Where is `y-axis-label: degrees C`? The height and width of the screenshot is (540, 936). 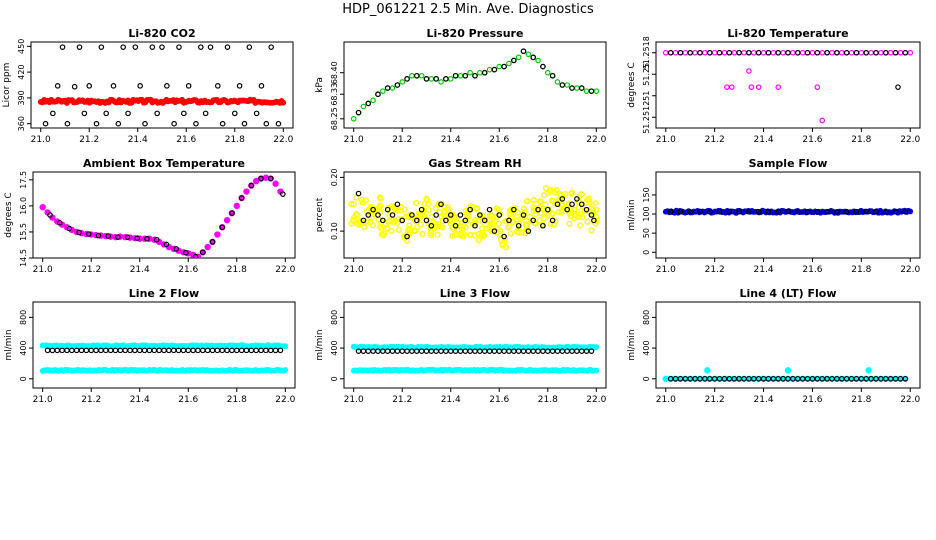 y-axis-label: degrees C is located at coordinates (632, 84).